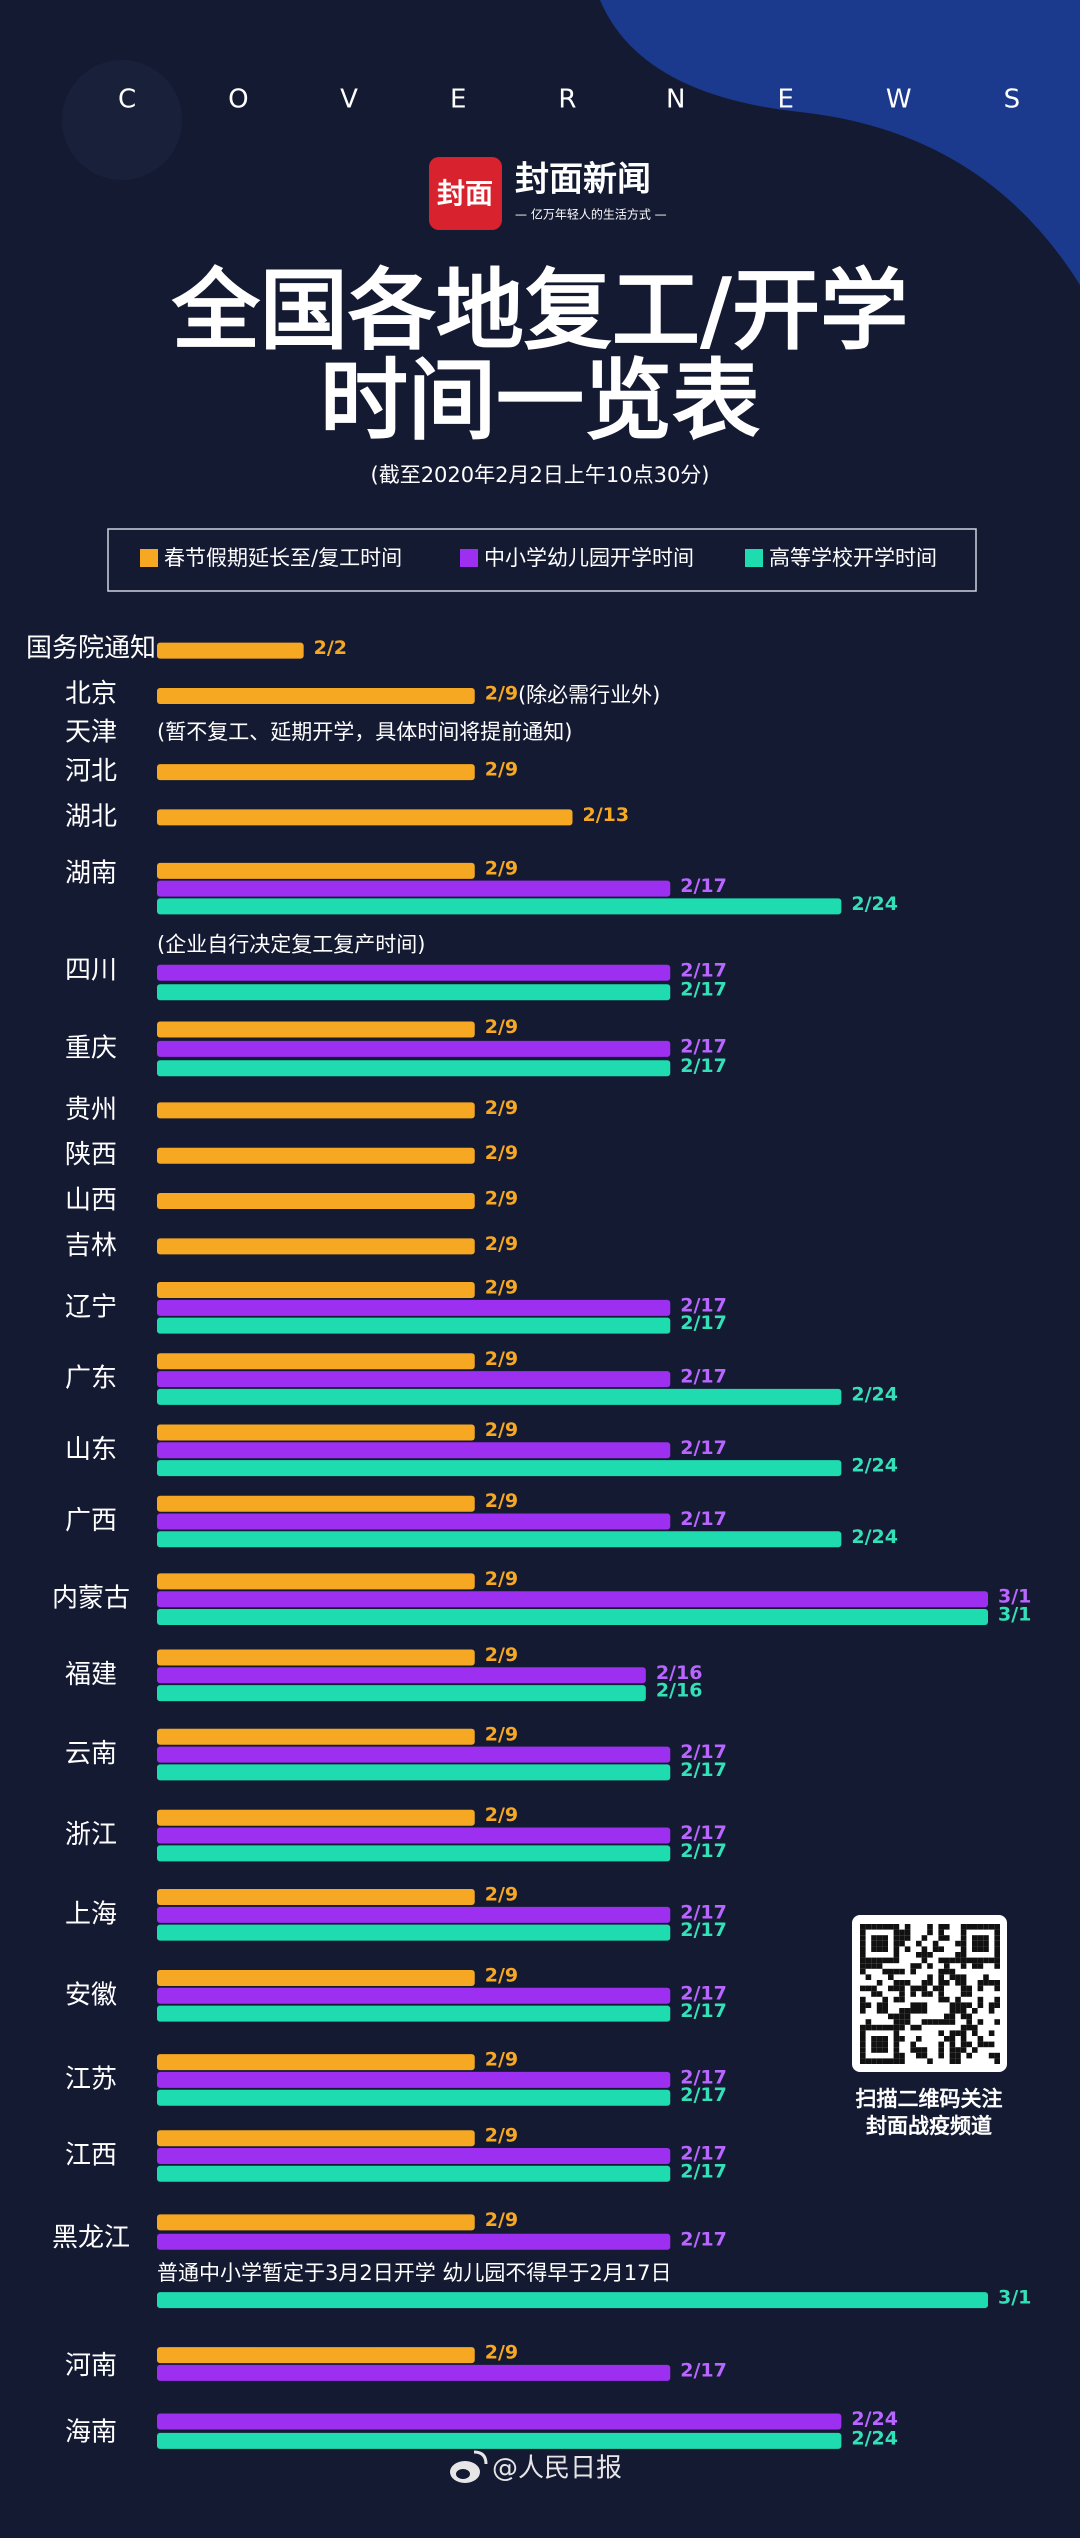 The height and width of the screenshot is (2538, 1080). What do you see at coordinates (929, 2126) in the screenshot?
I see `qr-caption: 封面战疫频道` at bounding box center [929, 2126].